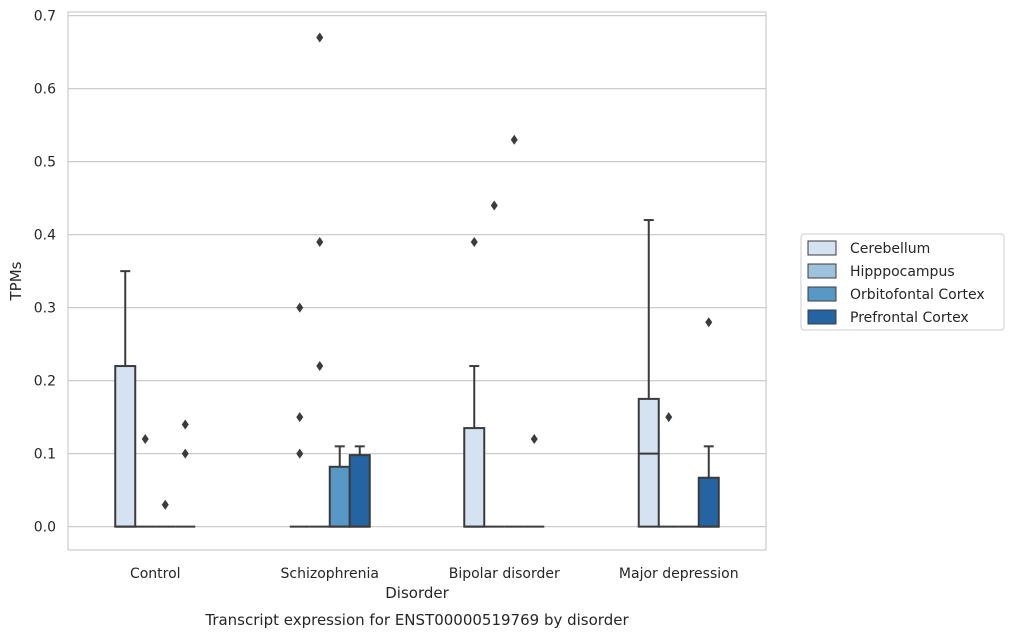 The image size is (1014, 637). What do you see at coordinates (909, 318) in the screenshot?
I see `legend-label: Prefrontal Cortex` at bounding box center [909, 318].